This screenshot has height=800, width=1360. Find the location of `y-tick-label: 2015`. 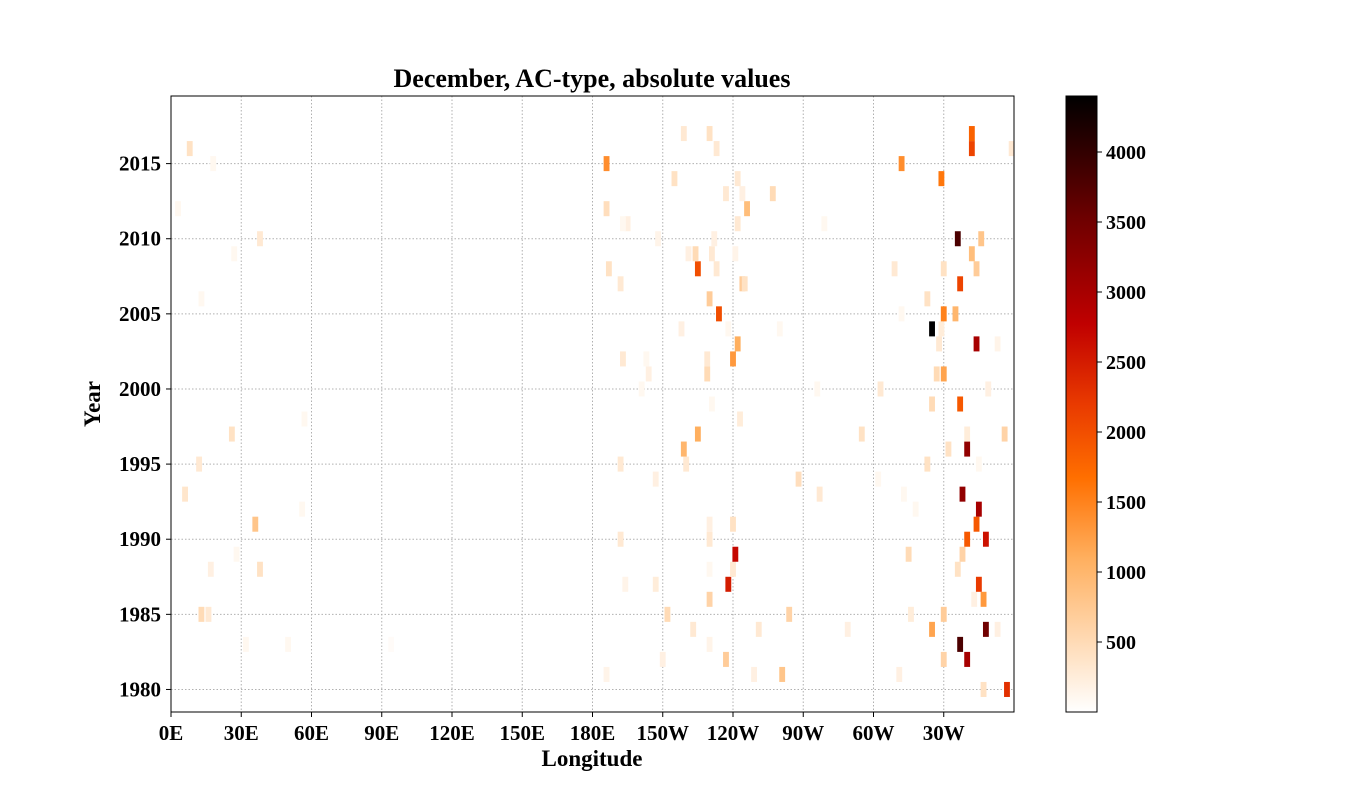

y-tick-label: 2015 is located at coordinates (140, 164).